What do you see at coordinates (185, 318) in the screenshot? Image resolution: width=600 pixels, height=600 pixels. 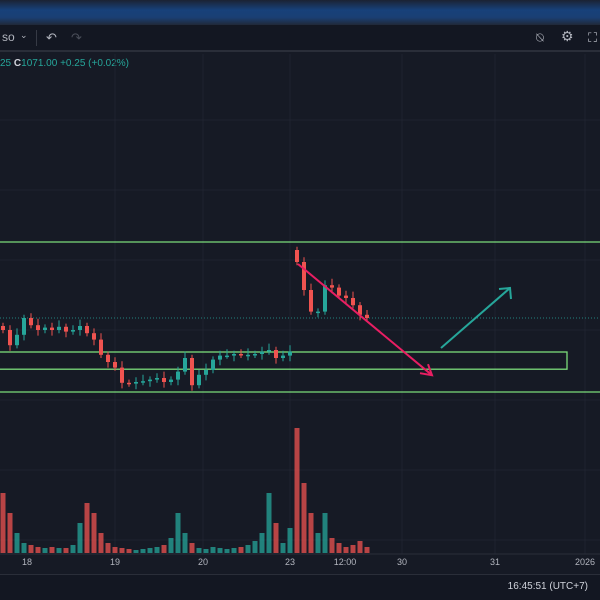 I see `candles` at bounding box center [185, 318].